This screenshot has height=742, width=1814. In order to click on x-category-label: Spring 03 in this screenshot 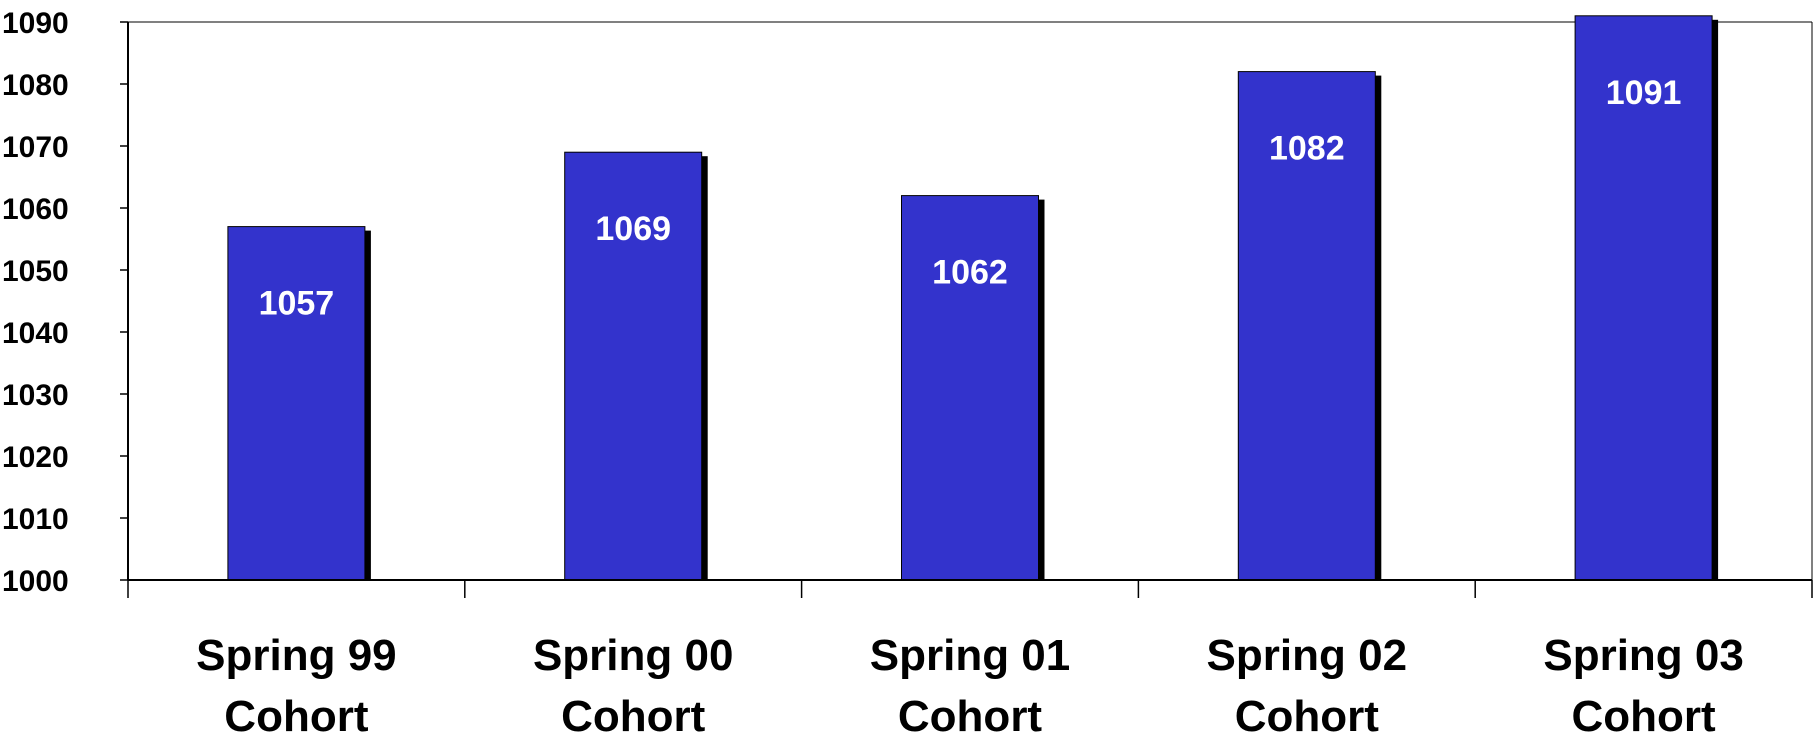, I will do `click(1643, 655)`.